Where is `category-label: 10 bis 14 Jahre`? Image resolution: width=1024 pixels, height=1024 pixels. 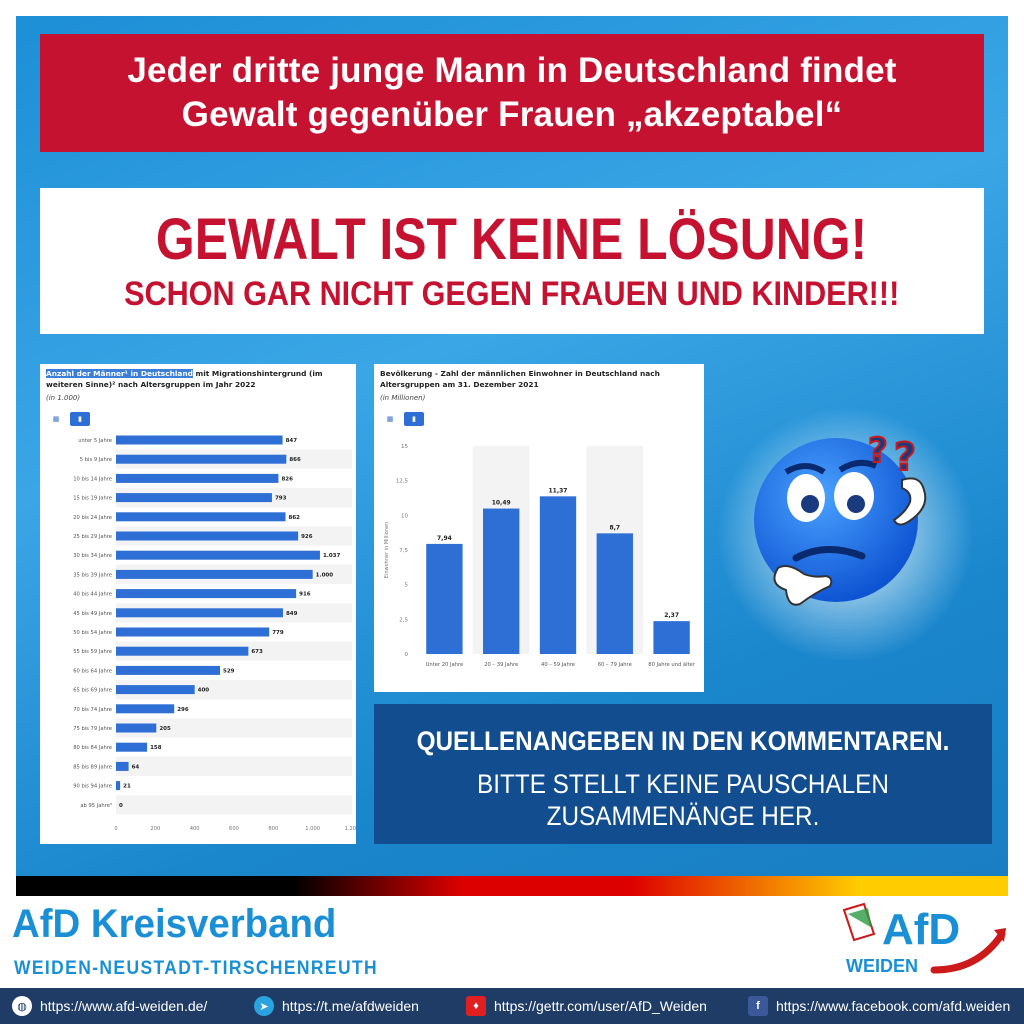
category-label: 10 bis 14 Jahre is located at coordinates (92, 479).